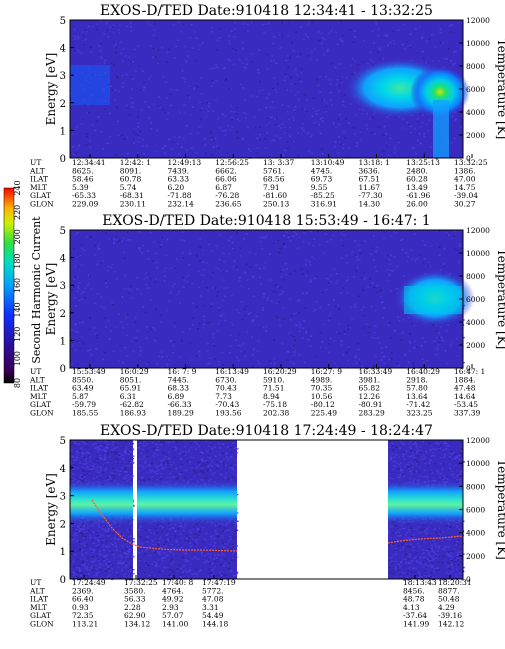 Image resolution: width=505 pixels, height=649 pixels. Describe the element at coordinates (369, 379) in the screenshot. I see `ephemeris-value: 3981.` at that location.